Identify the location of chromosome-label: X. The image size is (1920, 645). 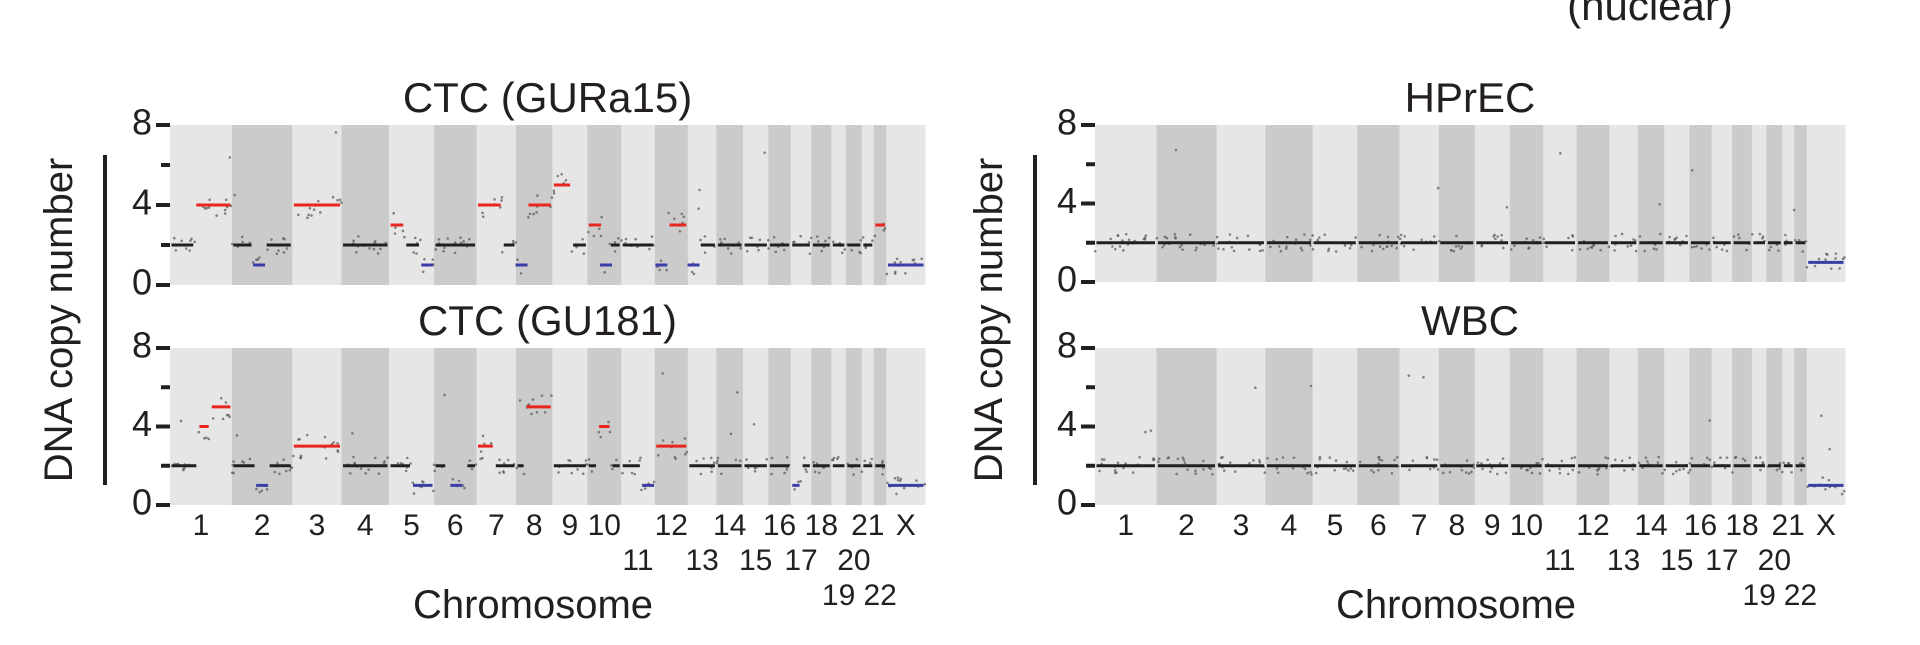
(1826, 525).